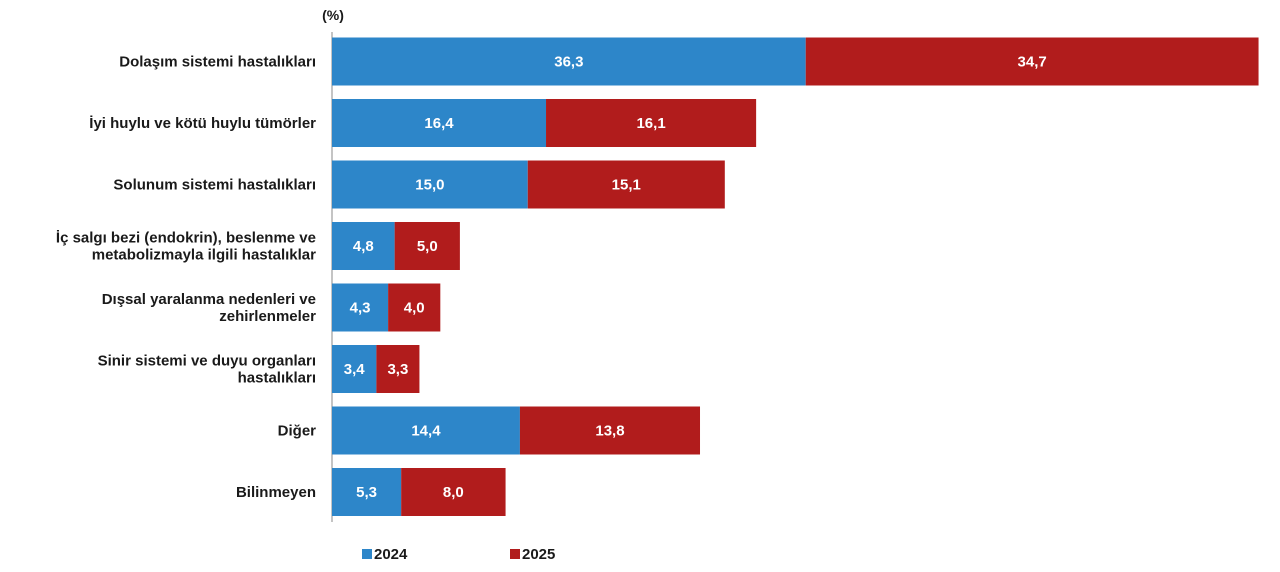 Image resolution: width=1280 pixels, height=572 pixels. I want to click on data-label-2024-2: 15,0, so click(429, 185).